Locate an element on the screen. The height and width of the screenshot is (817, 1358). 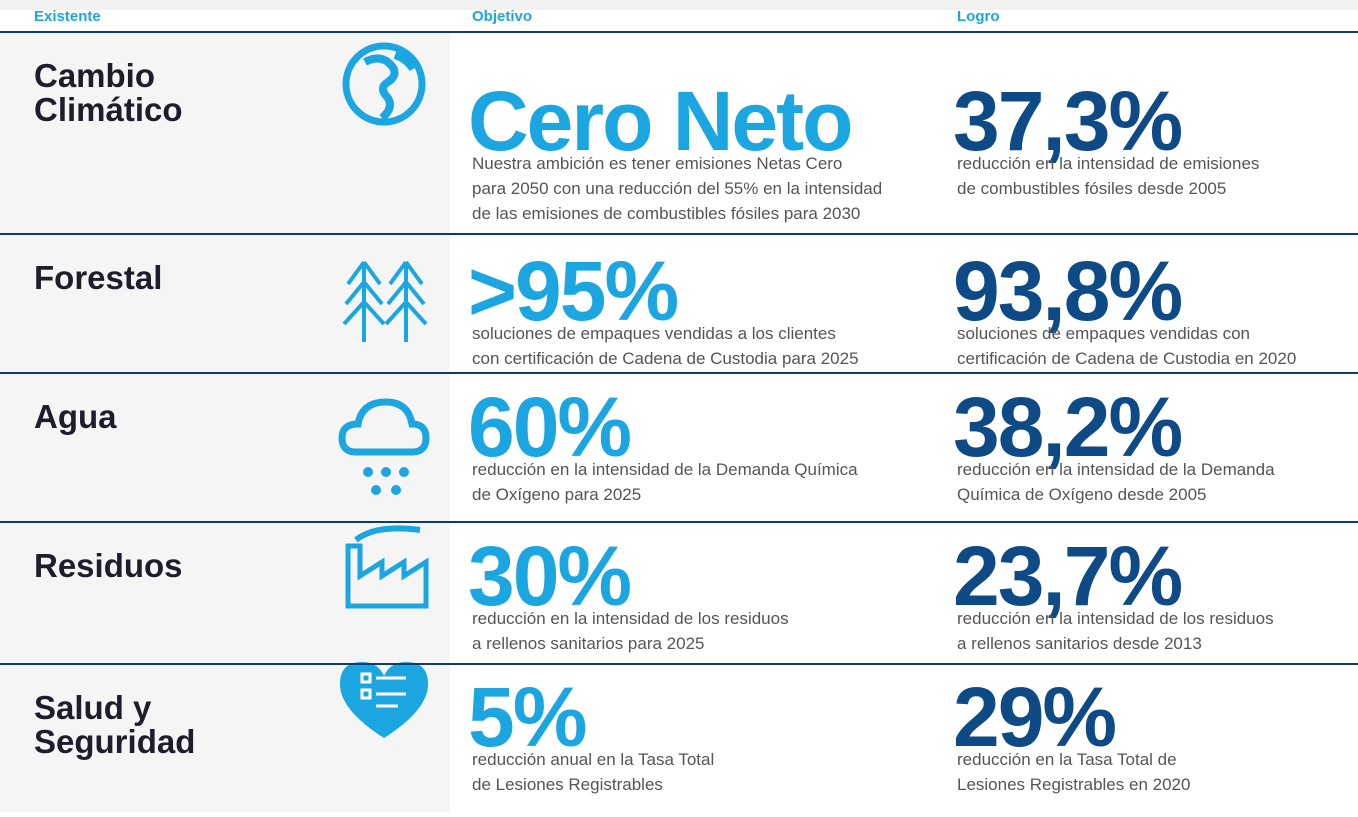
factory-icon is located at coordinates (387, 576).